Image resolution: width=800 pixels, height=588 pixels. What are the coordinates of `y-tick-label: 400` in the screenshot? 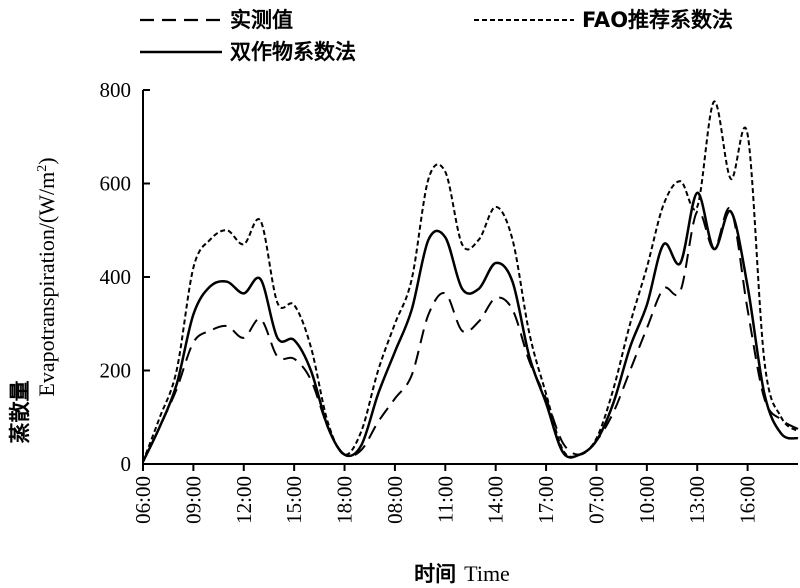 It's located at (116, 277).